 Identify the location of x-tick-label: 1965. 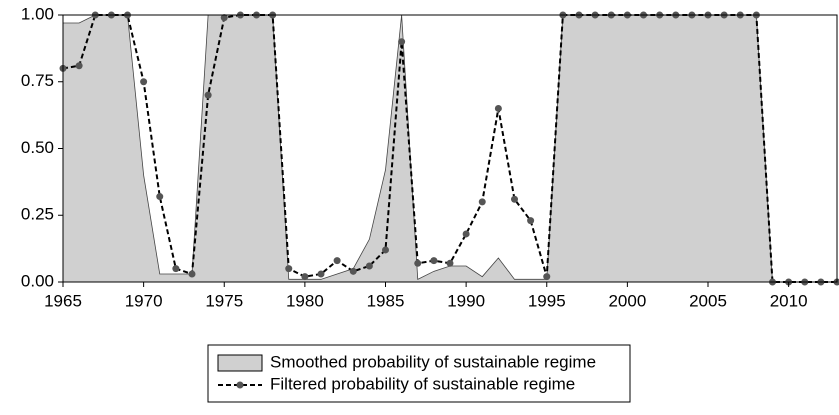
(63, 300).